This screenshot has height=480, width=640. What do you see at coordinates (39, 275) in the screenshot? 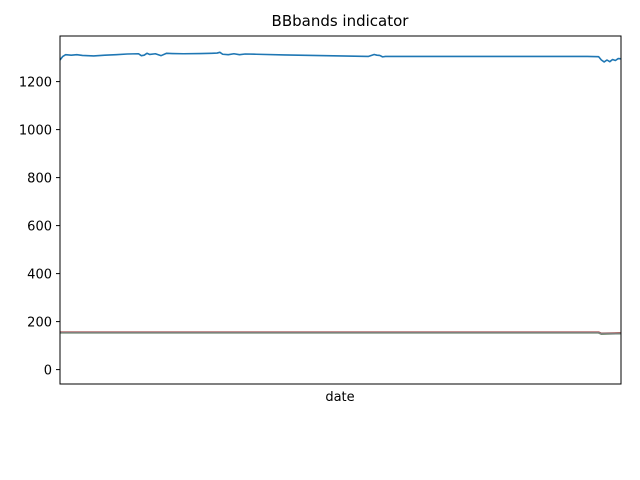
I see `y-tick-label: 400` at bounding box center [39, 275].